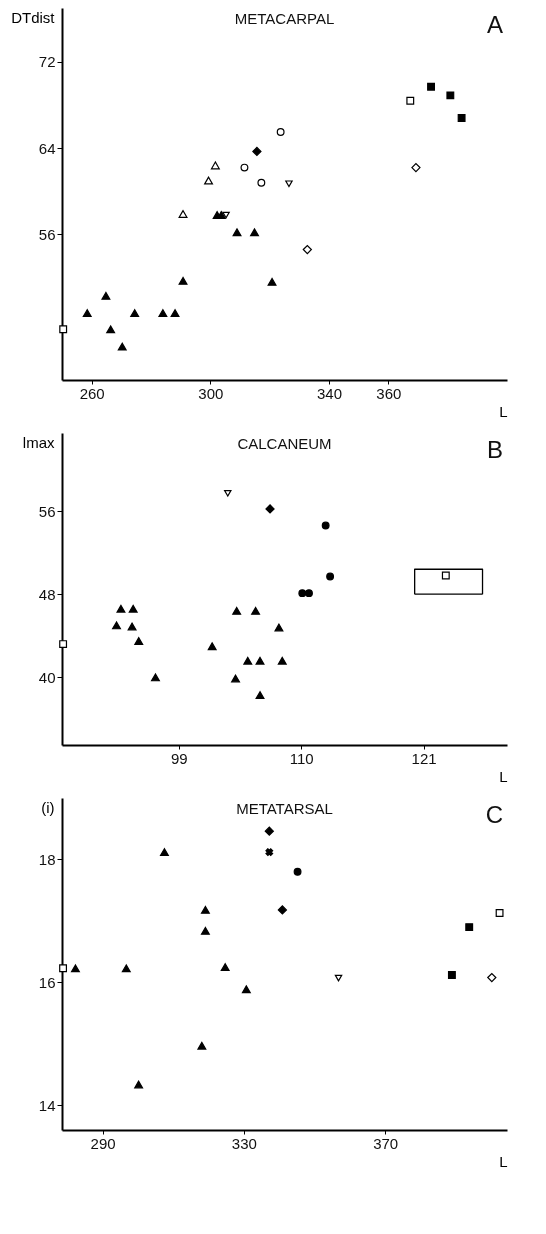 Image resolution: width=546 pixels, height=1234 pixels. What do you see at coordinates (424, 758) in the screenshot?
I see `x-tick-label: 121` at bounding box center [424, 758].